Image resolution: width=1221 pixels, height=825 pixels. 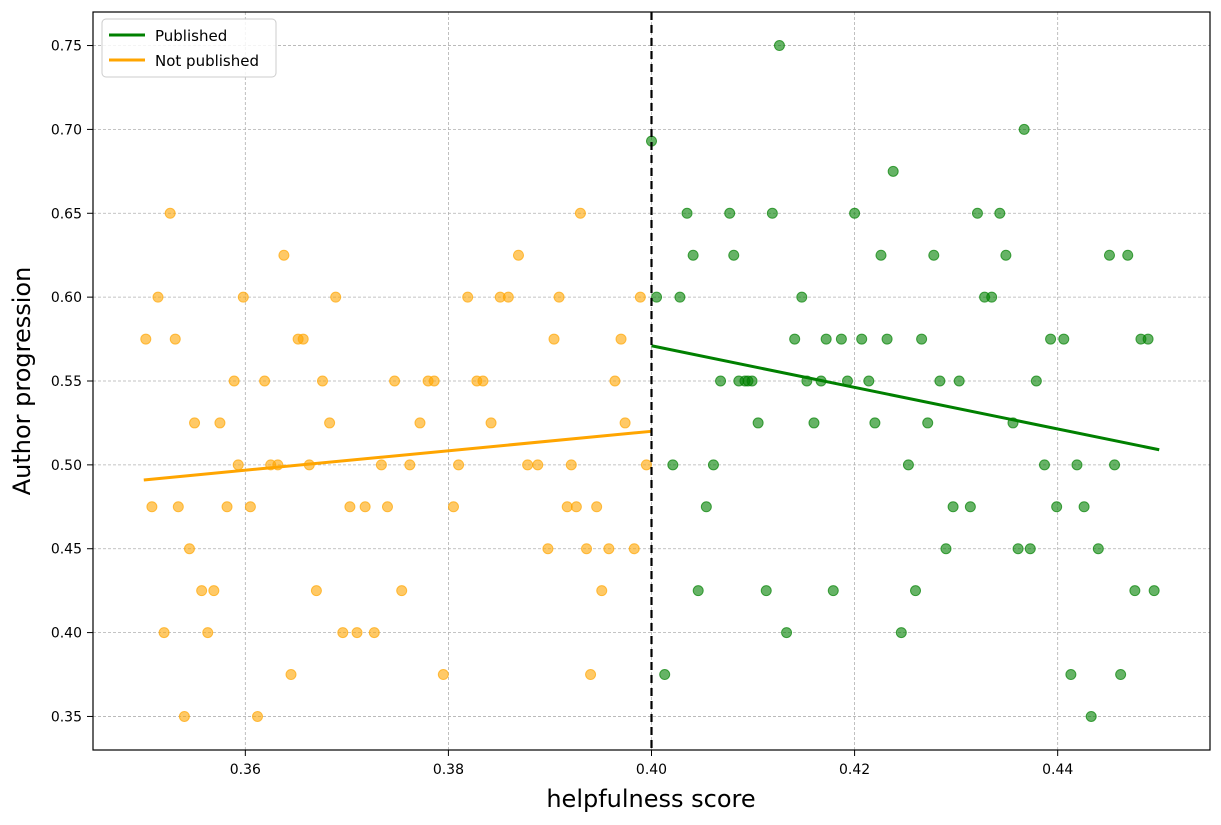 What do you see at coordinates (651, 770) in the screenshot?
I see `x-tick-label: 0.40` at bounding box center [651, 770].